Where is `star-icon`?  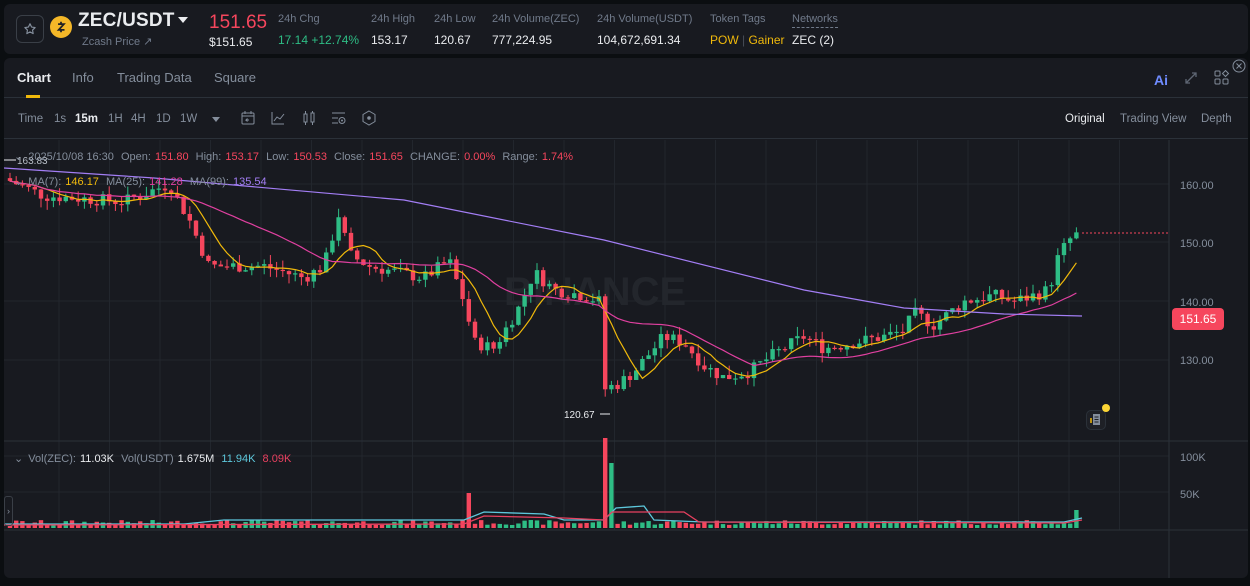
star-icon is located at coordinates (30, 29).